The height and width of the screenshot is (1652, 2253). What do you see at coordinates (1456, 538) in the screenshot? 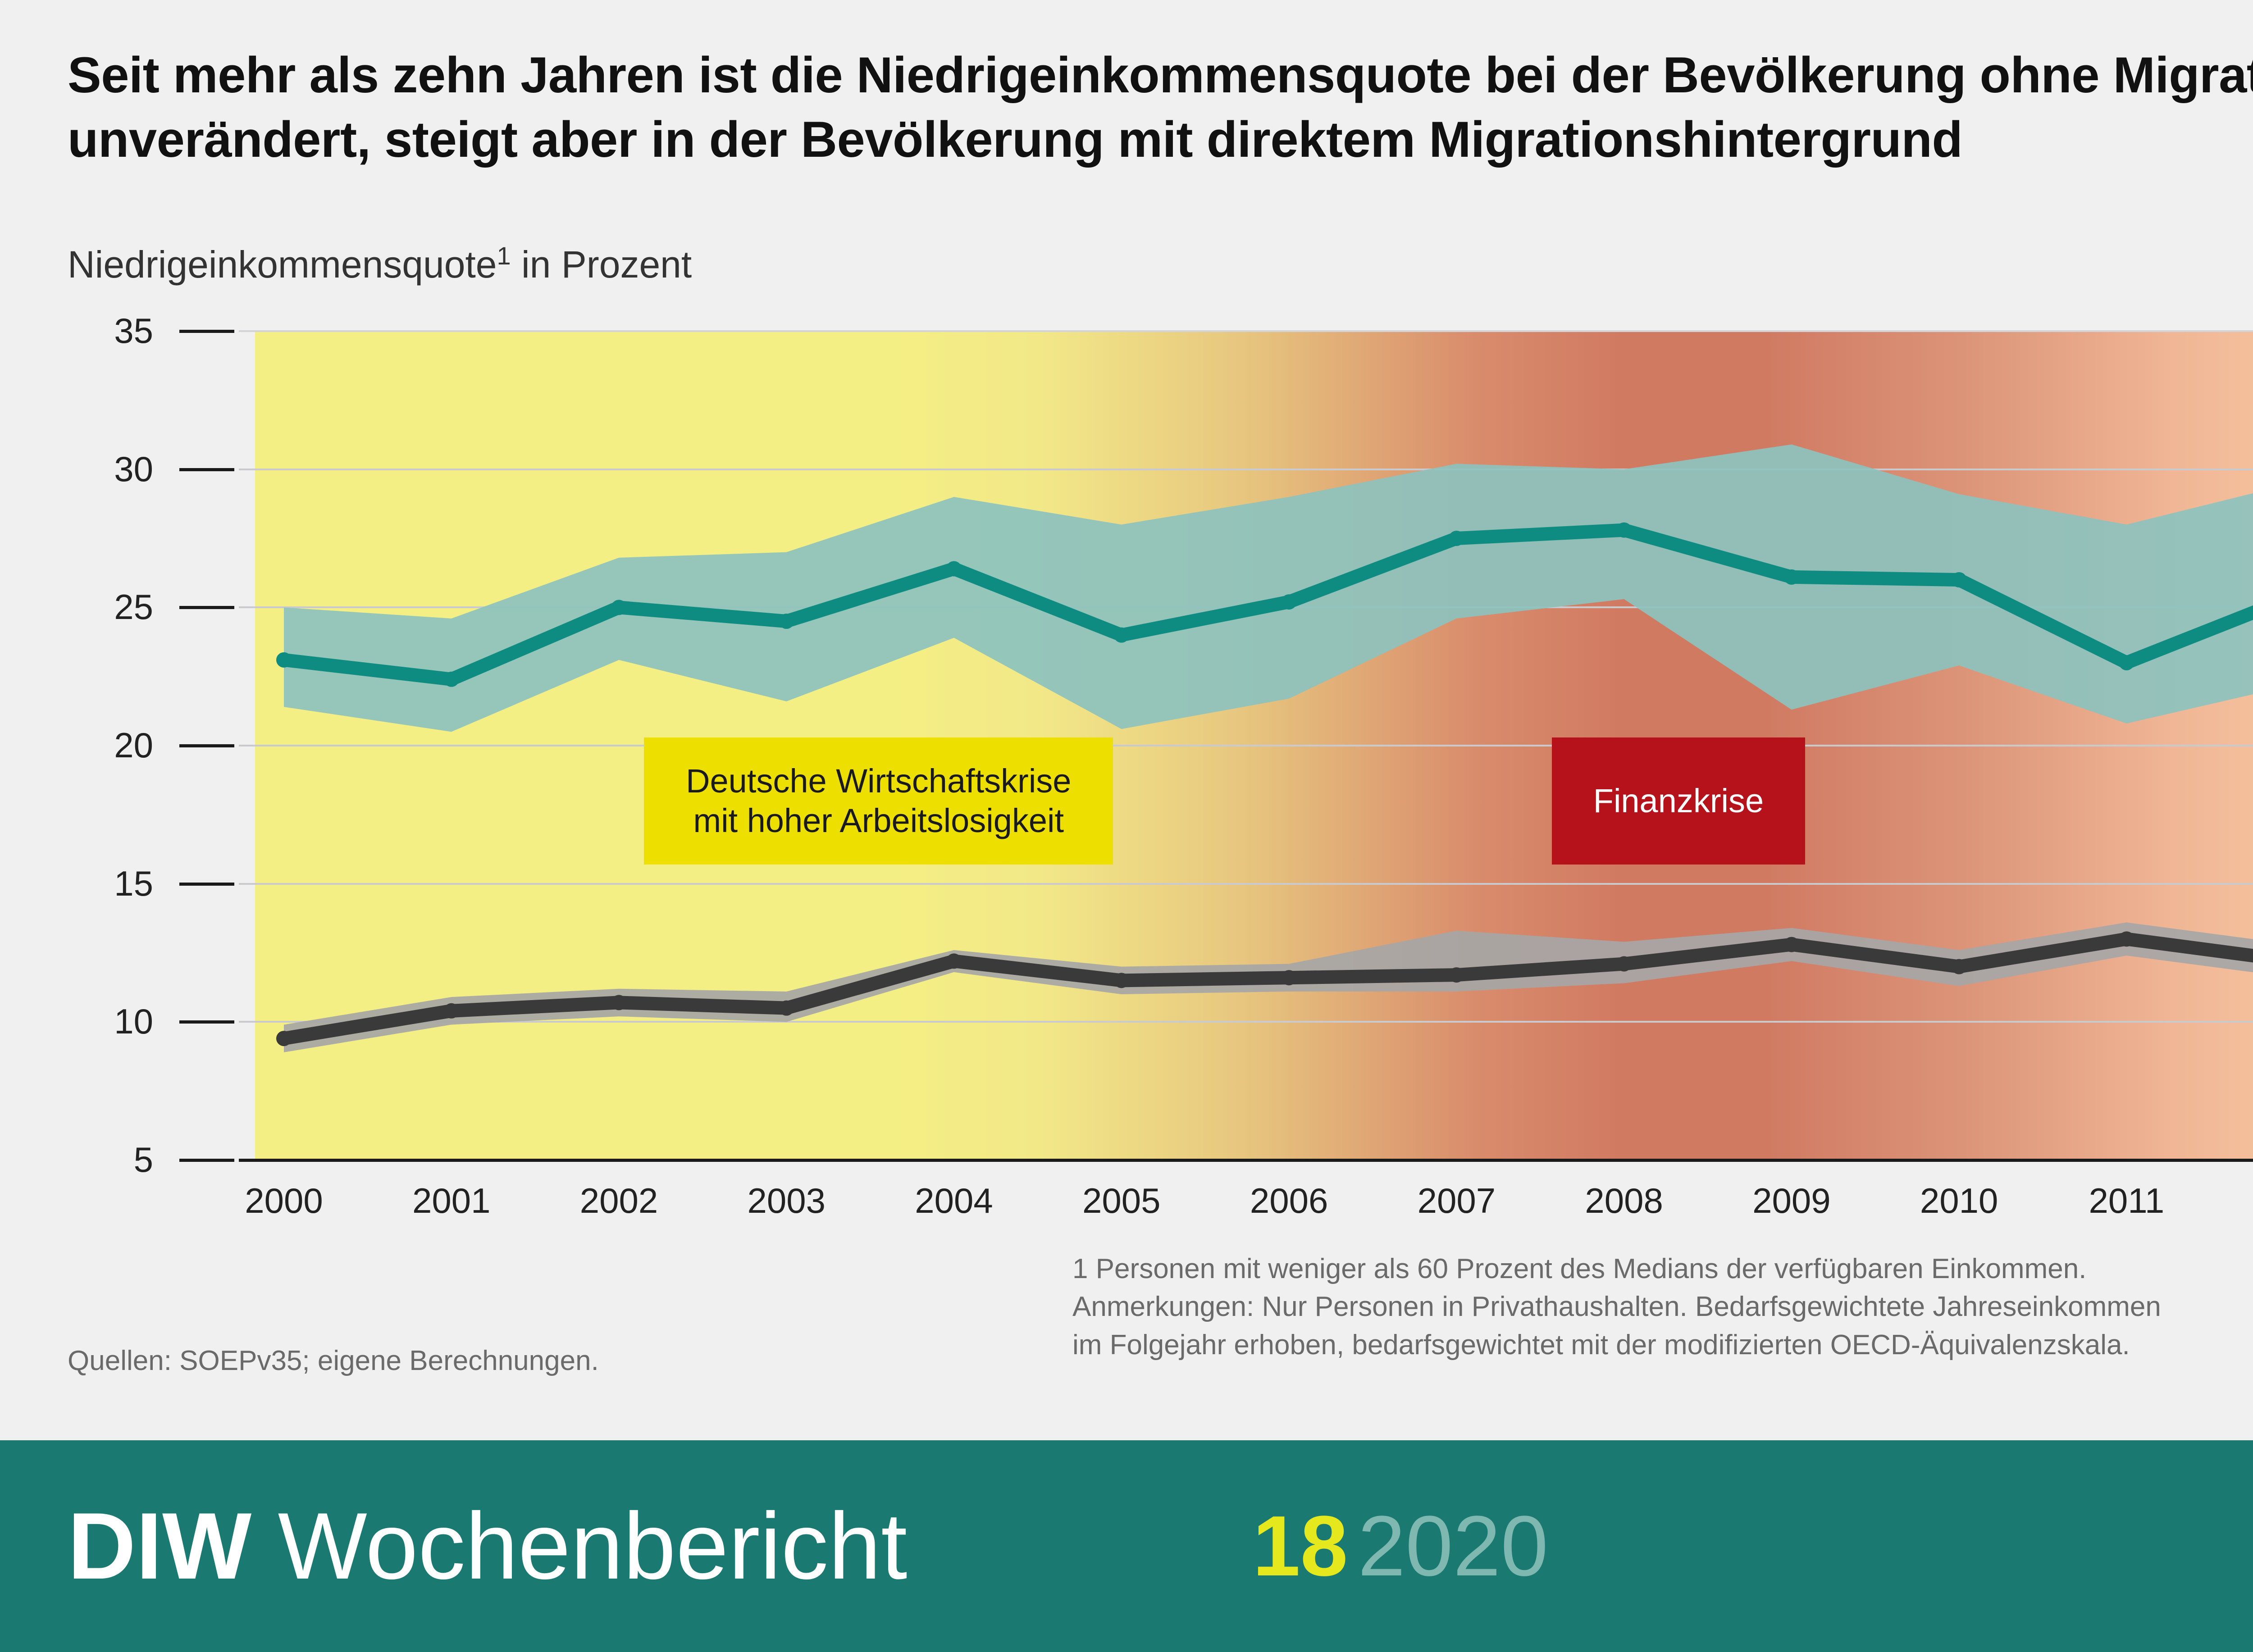
I see `data-point-direkter-migrationshintergrund-2007` at bounding box center [1456, 538].